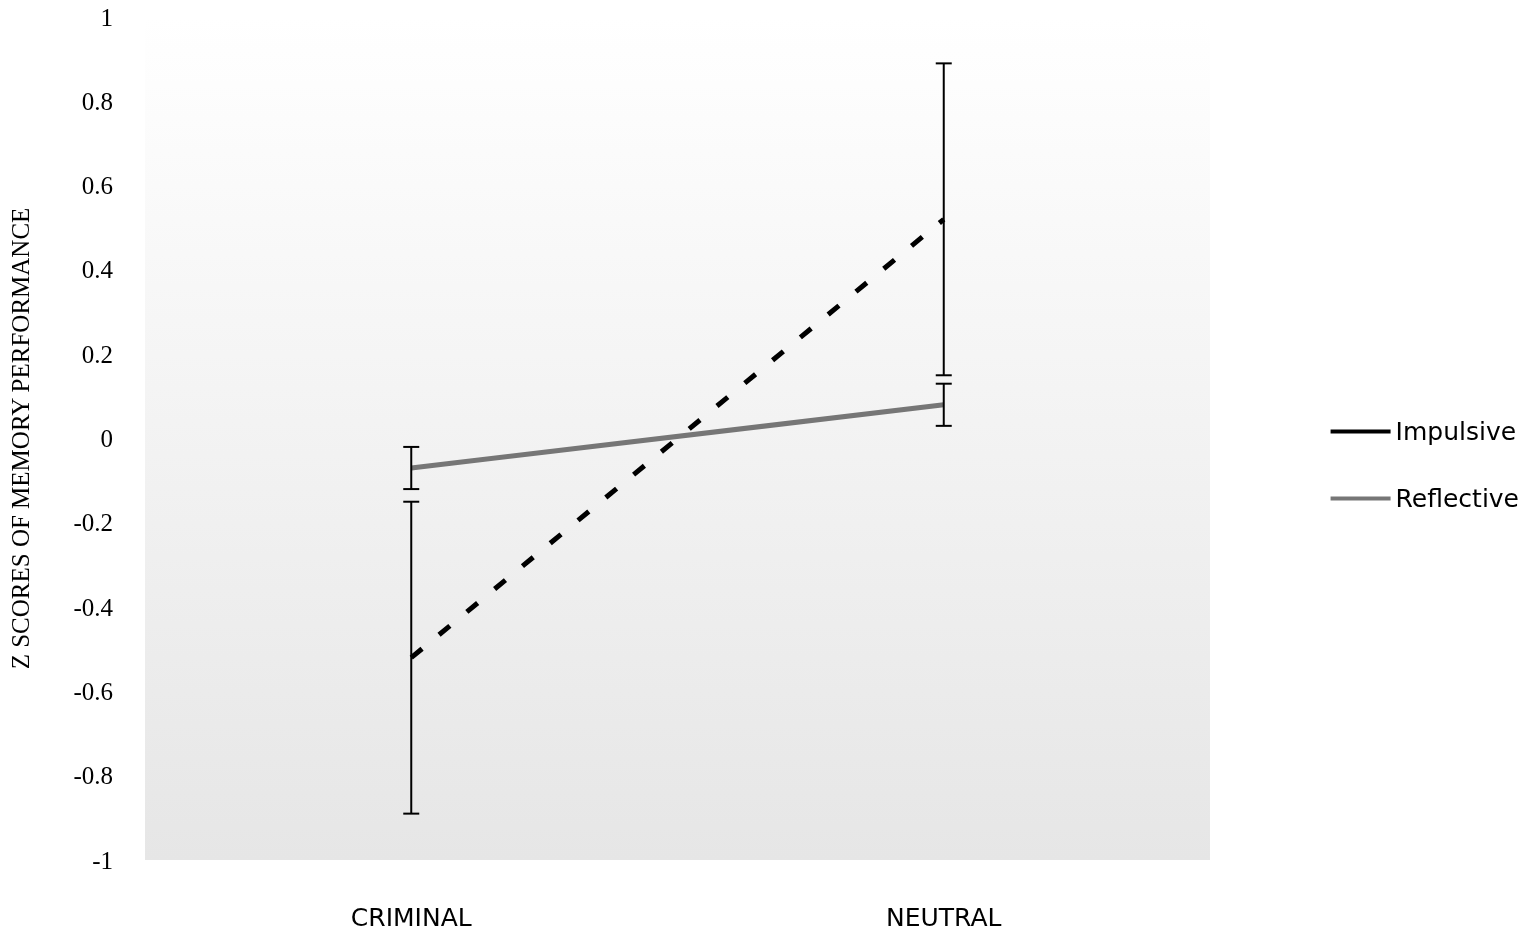 The height and width of the screenshot is (930, 1524). I want to click on y-tick-label: 0, so click(106, 438).